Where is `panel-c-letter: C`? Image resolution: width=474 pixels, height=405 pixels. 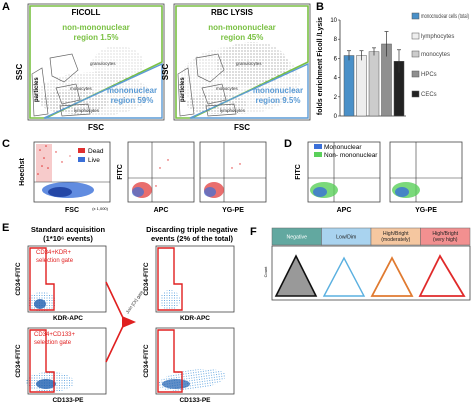
panel-c-letter: C is located at coordinates (6, 144).